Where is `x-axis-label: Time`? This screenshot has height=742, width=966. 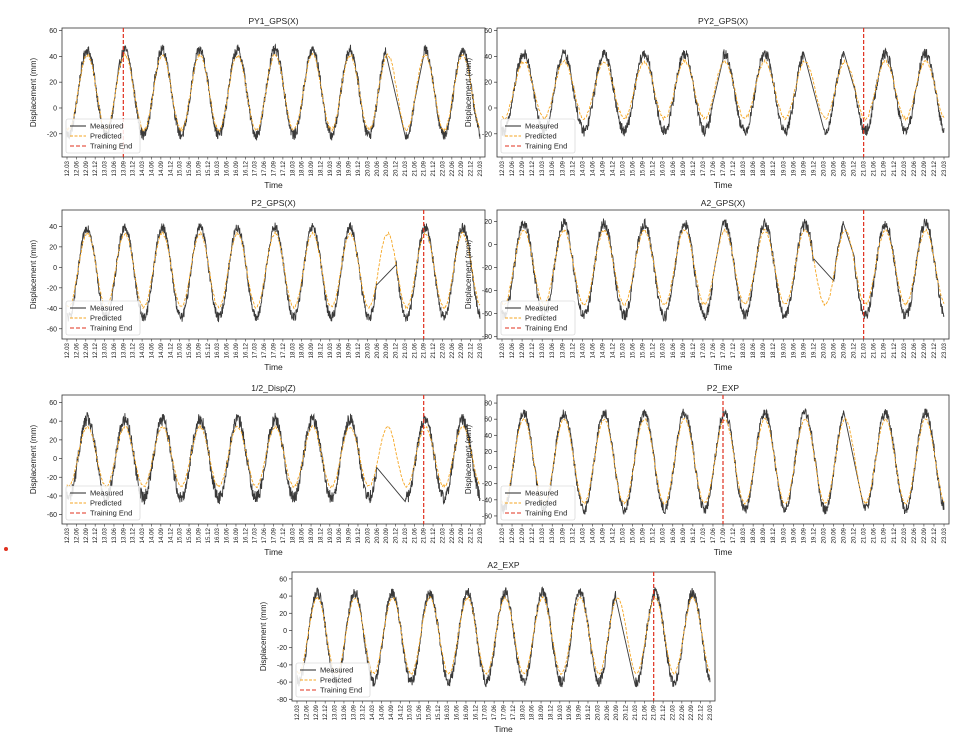
x-axis-label: Time is located at coordinates (503, 729).